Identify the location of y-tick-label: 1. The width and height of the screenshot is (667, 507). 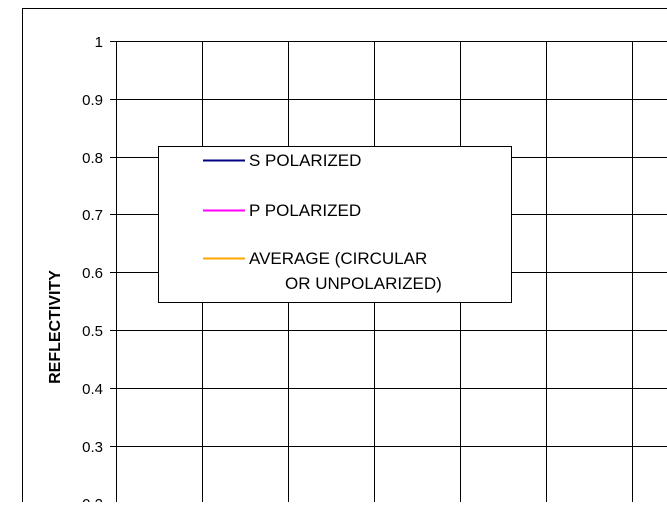
(99, 42).